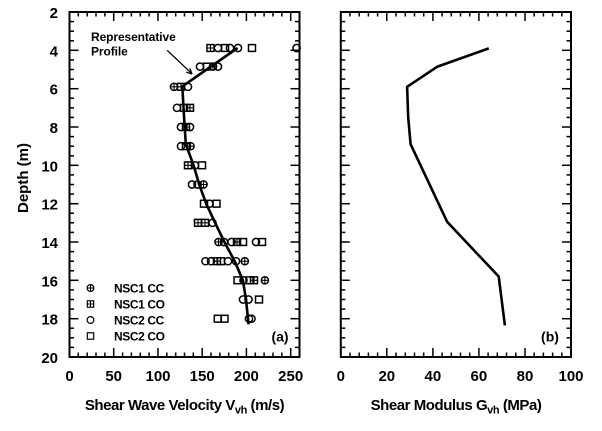 This screenshot has width=602, height=431. What do you see at coordinates (49, 166) in the screenshot?
I see `svg-text: 10` at bounding box center [49, 166].